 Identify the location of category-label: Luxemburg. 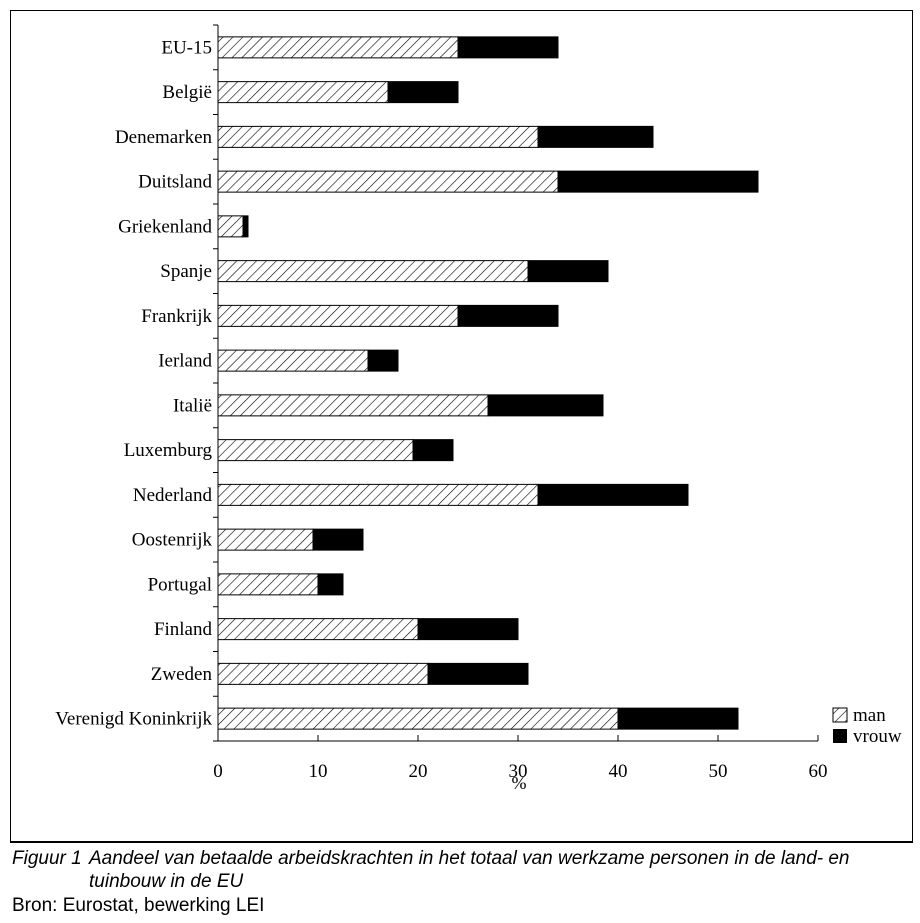
(168, 450).